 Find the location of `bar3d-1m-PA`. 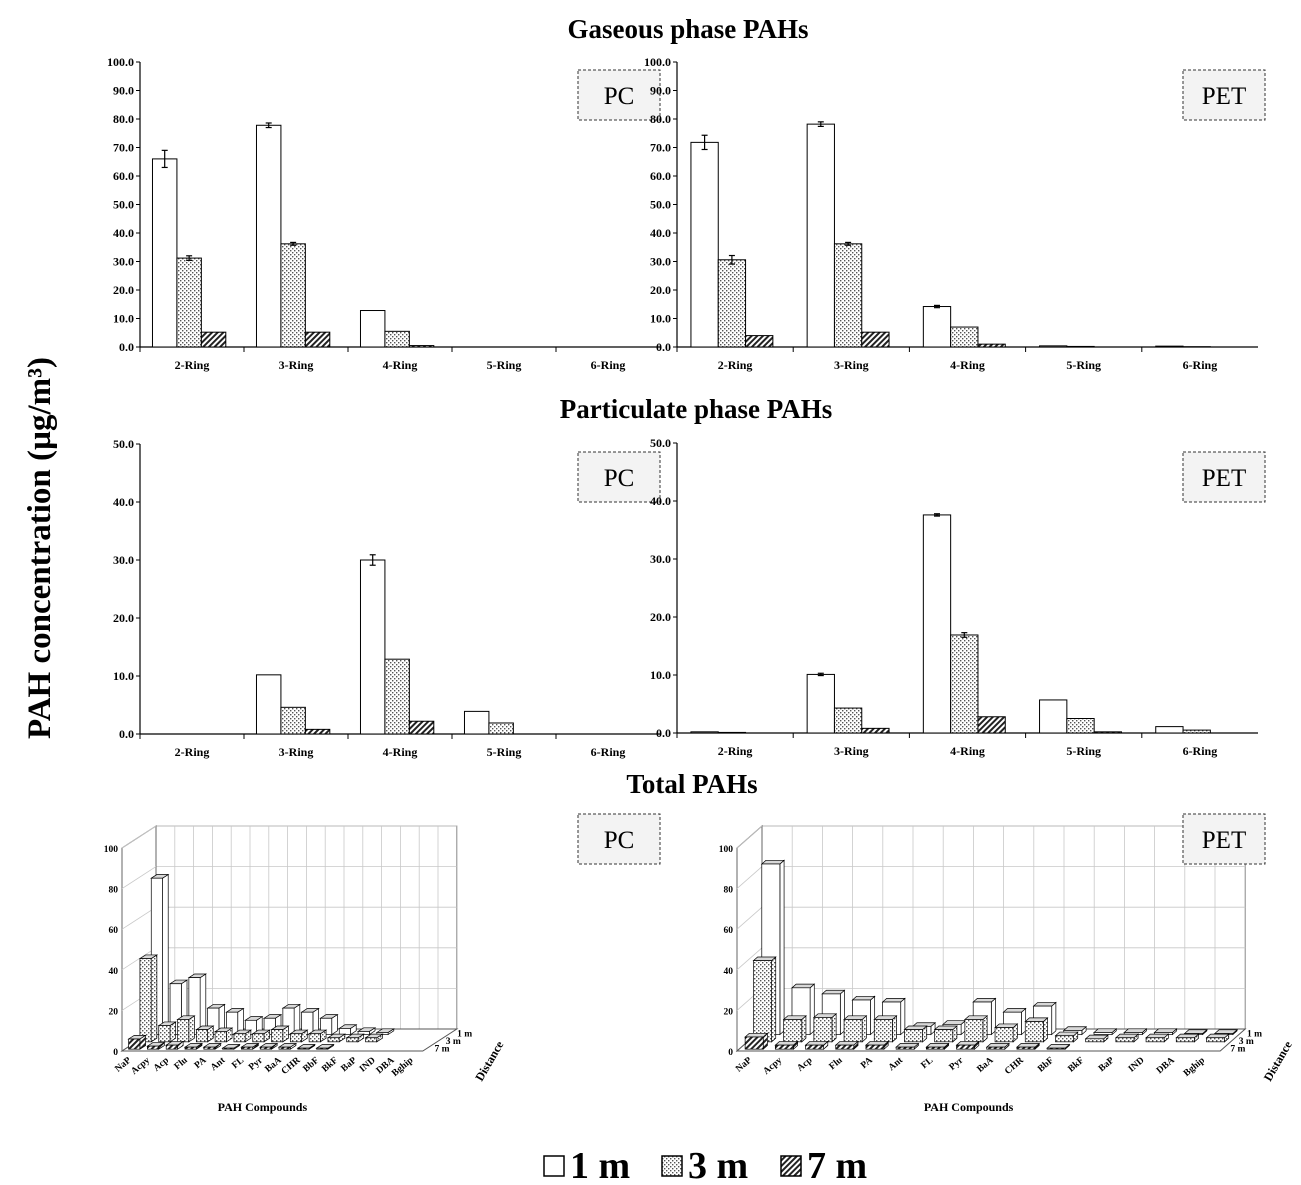

bar3d-1m-PA is located at coordinates (235, 1021).